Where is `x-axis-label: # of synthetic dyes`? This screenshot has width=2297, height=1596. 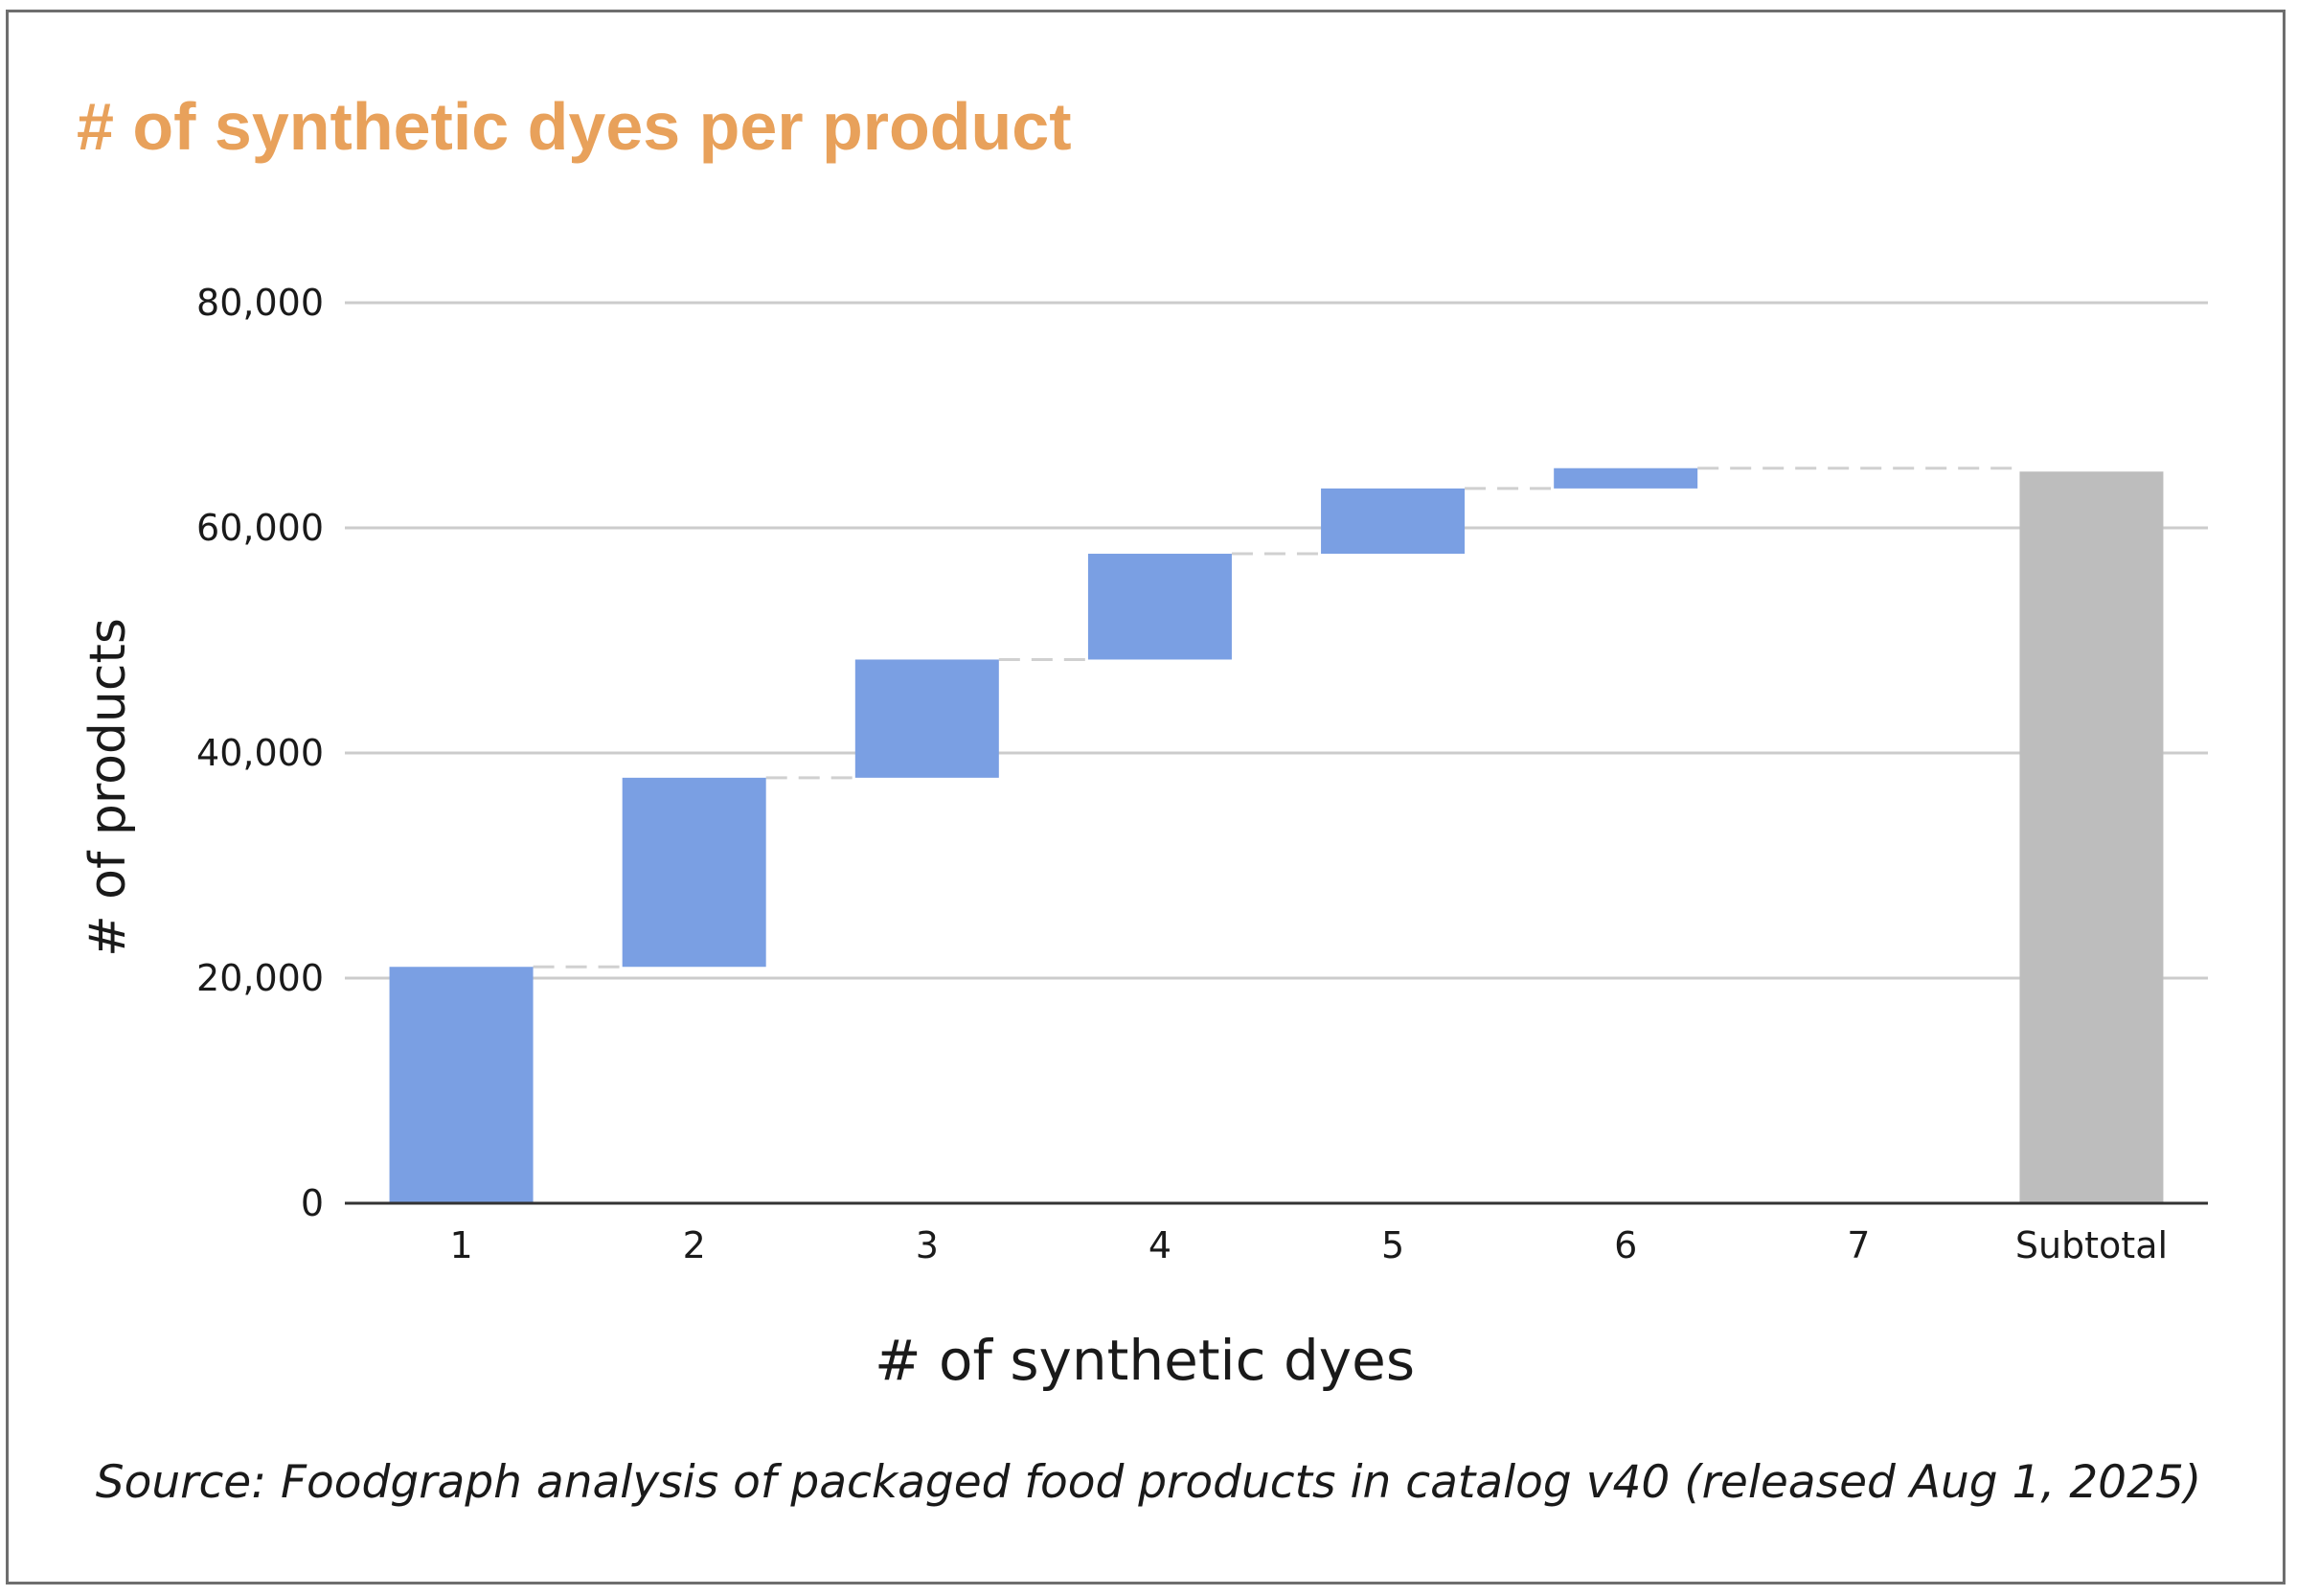 x-axis-label: # of synthetic dyes is located at coordinates (1145, 1360).